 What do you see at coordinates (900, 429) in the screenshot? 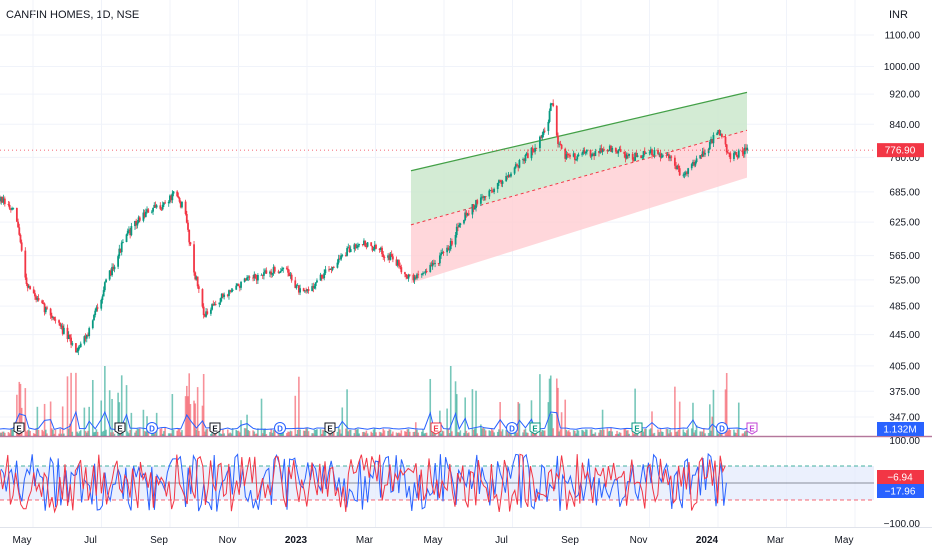
I see `volume-badge: 1.132M` at bounding box center [900, 429].